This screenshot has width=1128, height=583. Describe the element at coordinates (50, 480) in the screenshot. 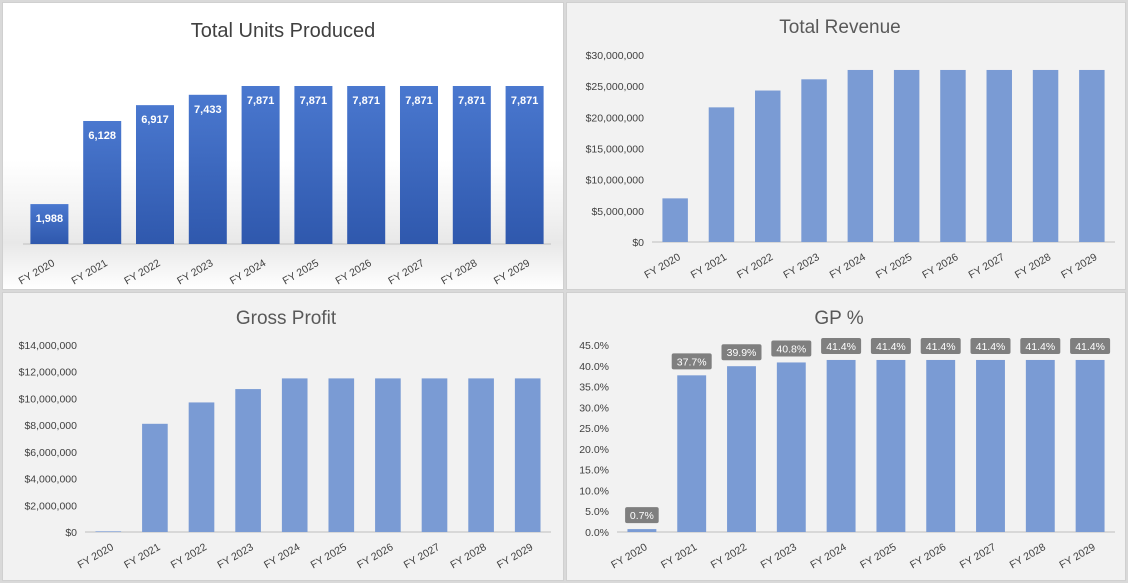

I see `y-tick-label: $4,000,000` at that location.